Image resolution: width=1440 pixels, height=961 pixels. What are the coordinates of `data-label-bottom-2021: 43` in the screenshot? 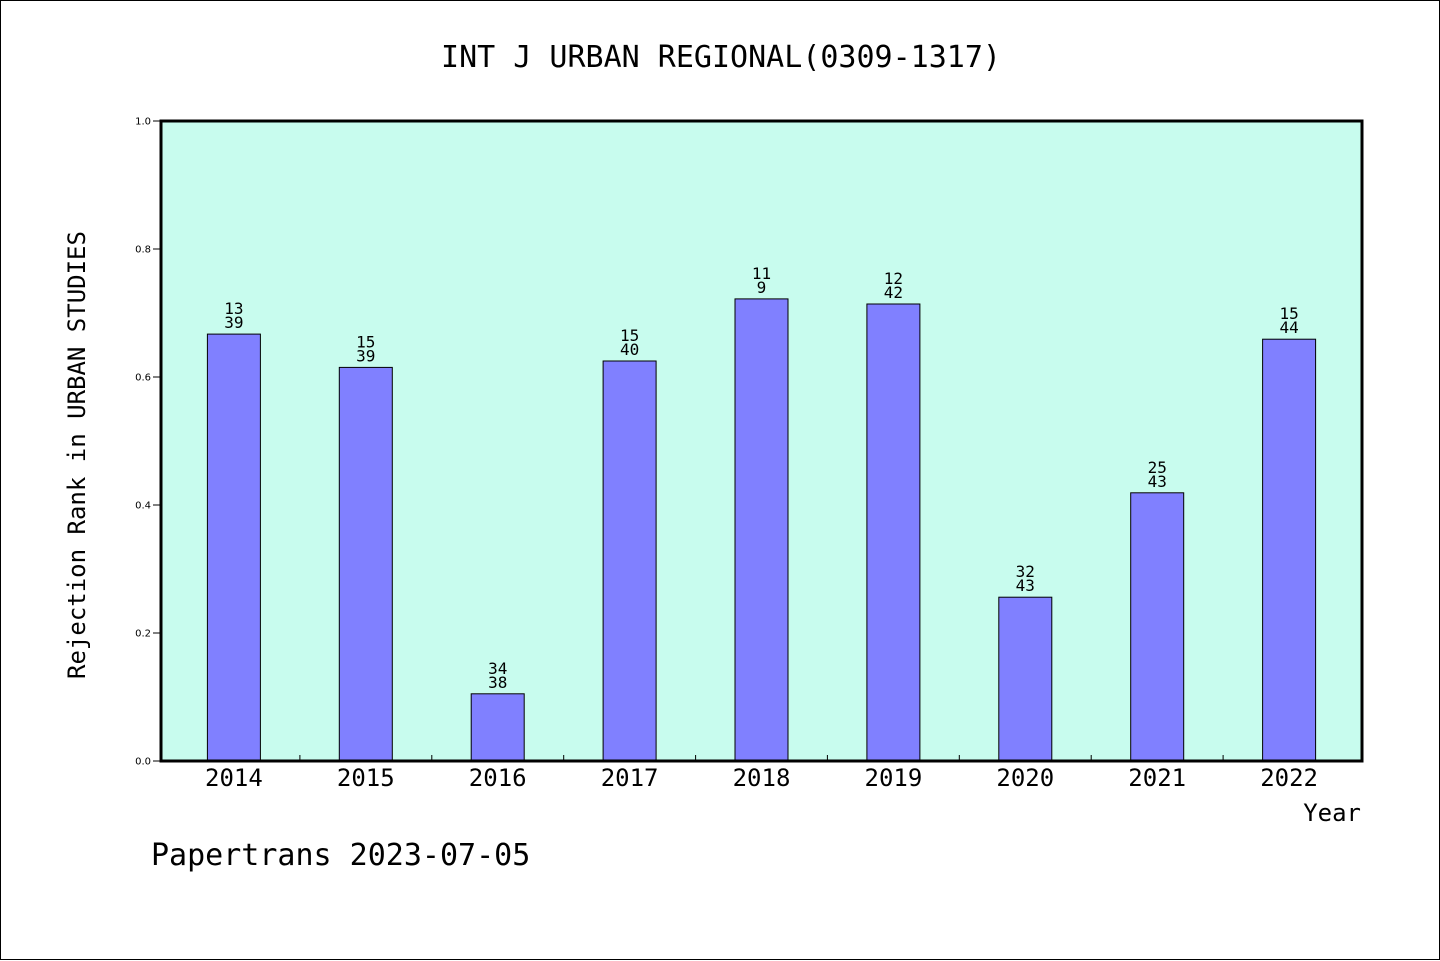 It's located at (1157, 481).